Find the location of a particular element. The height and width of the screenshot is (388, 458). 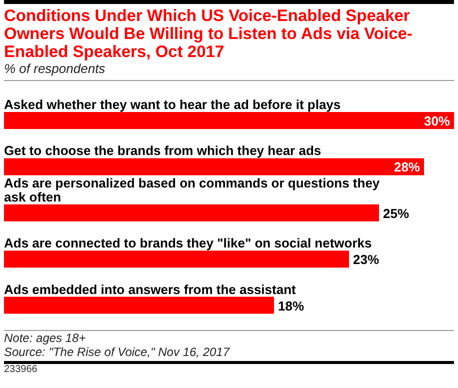

y-tick-label: Get to choose the brands from which they hear ads is located at coordinates (163, 150).